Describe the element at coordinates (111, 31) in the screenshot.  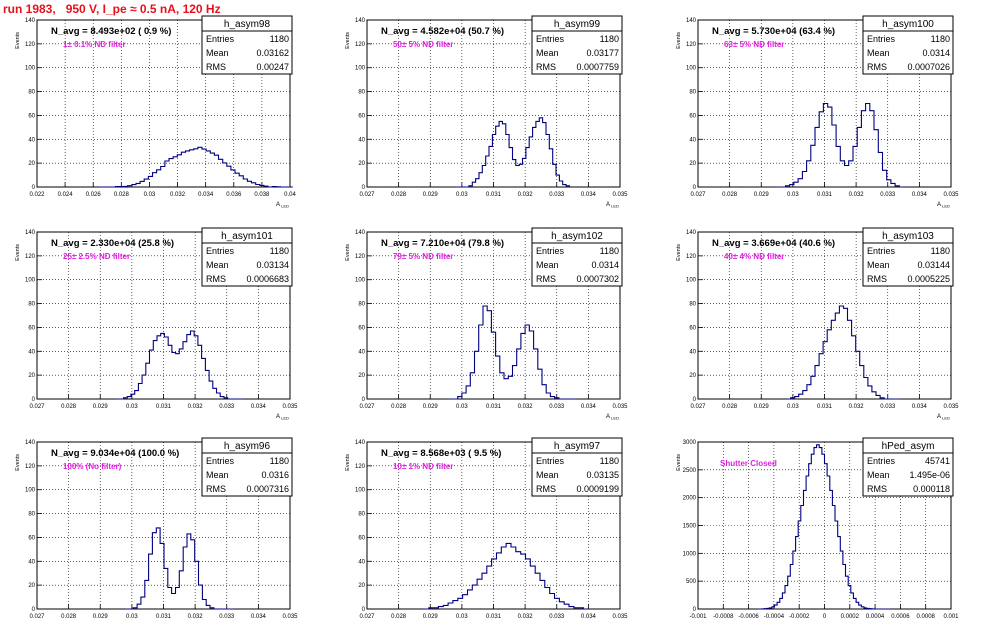
I see `n-avg-label: N_avg = 8.493e+02 ( 0.9 %)` at that location.